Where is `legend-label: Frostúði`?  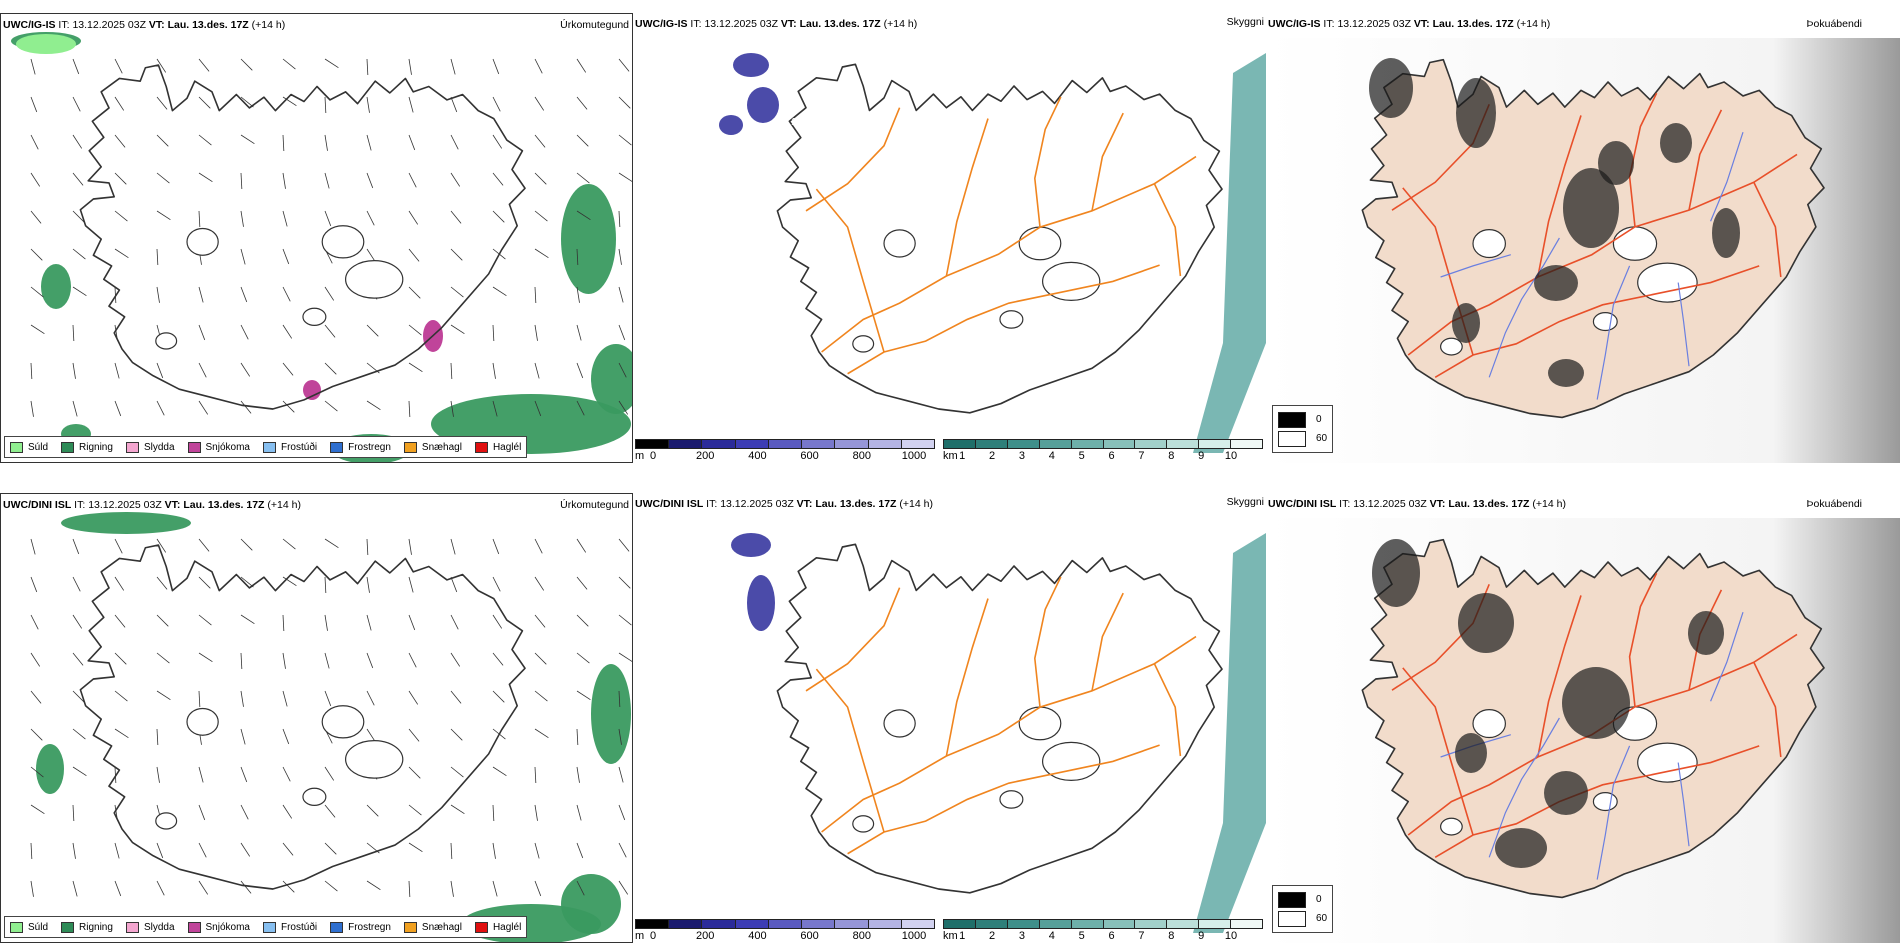 legend-label: Frostúði is located at coordinates (299, 927).